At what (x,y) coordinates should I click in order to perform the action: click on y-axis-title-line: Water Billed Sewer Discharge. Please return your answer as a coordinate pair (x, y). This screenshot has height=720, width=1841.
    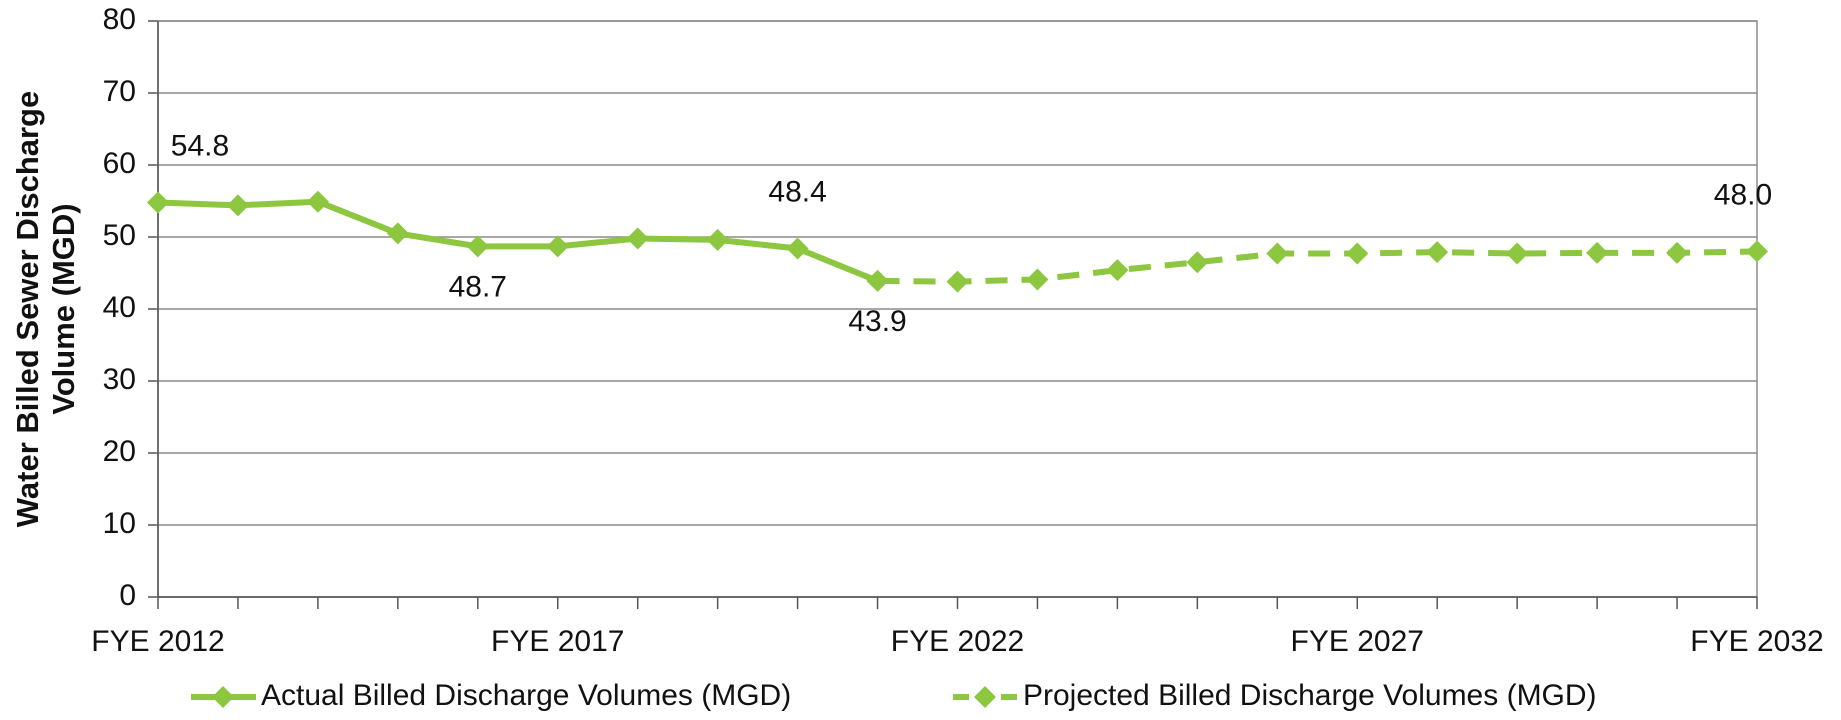
    Looking at the image, I should click on (27, 309).